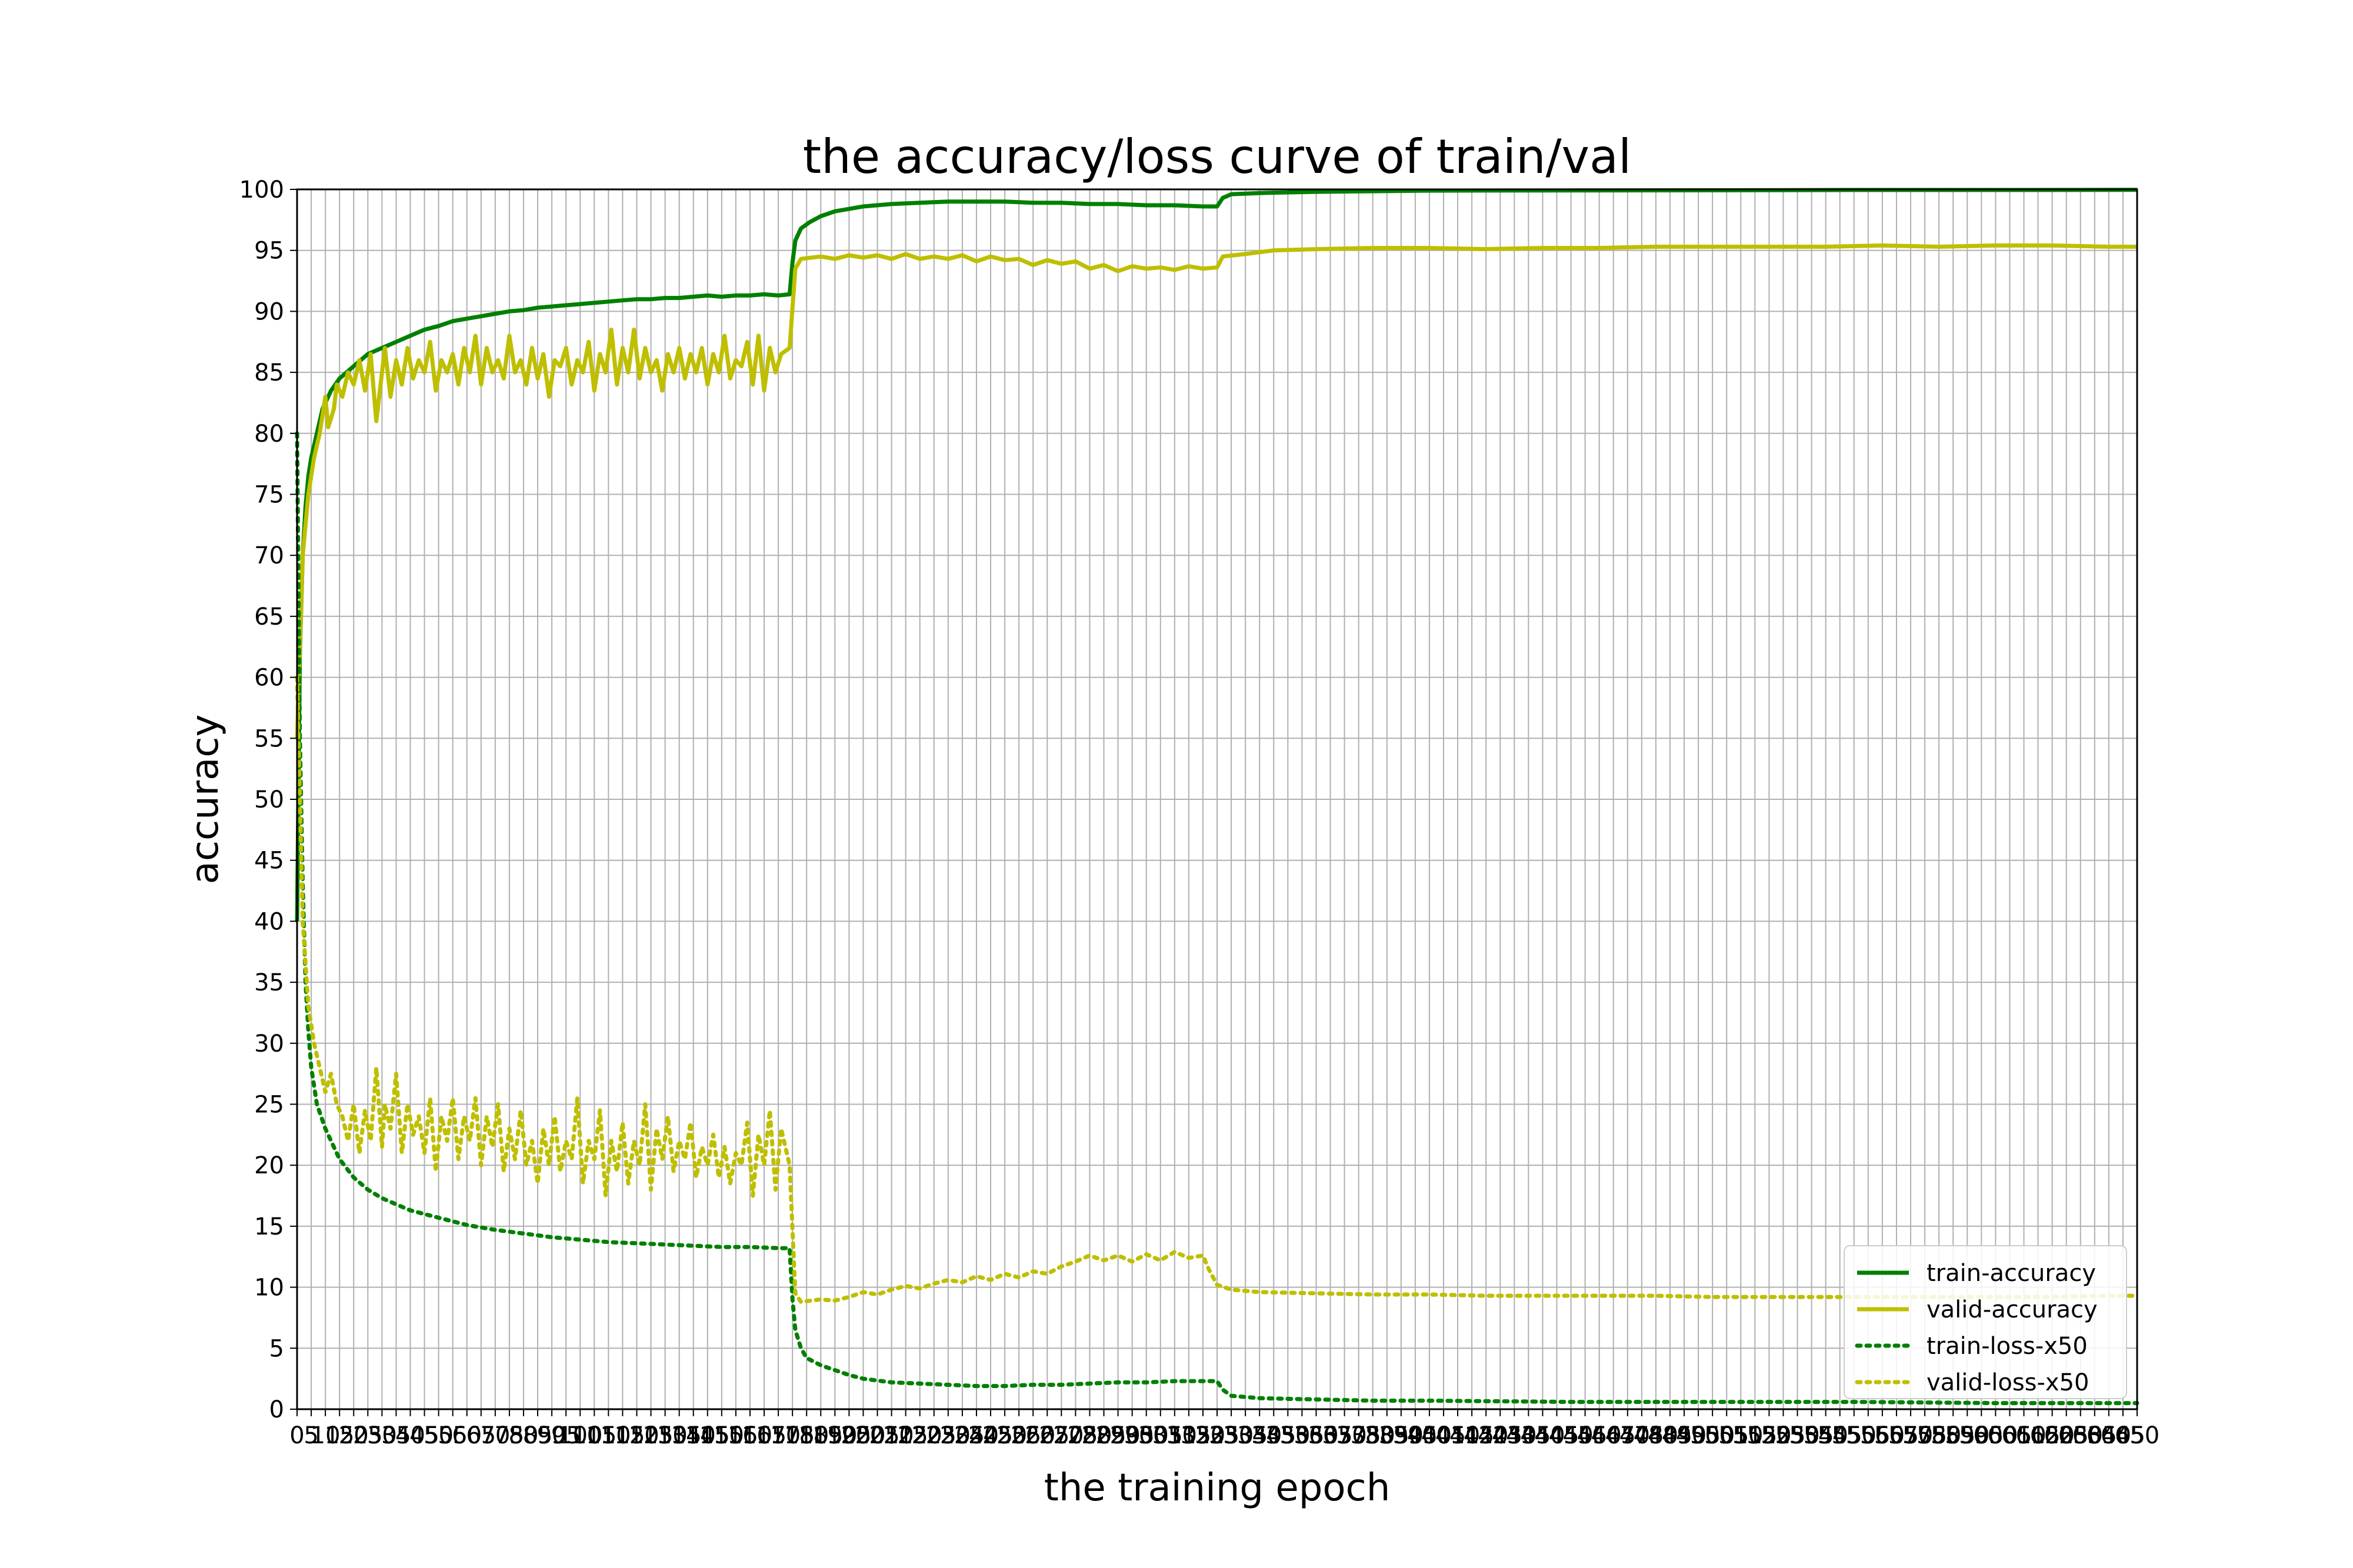 The width and height of the screenshot is (2353, 1568). I want to click on x-tick-label: 305, so click(1161, 1435).